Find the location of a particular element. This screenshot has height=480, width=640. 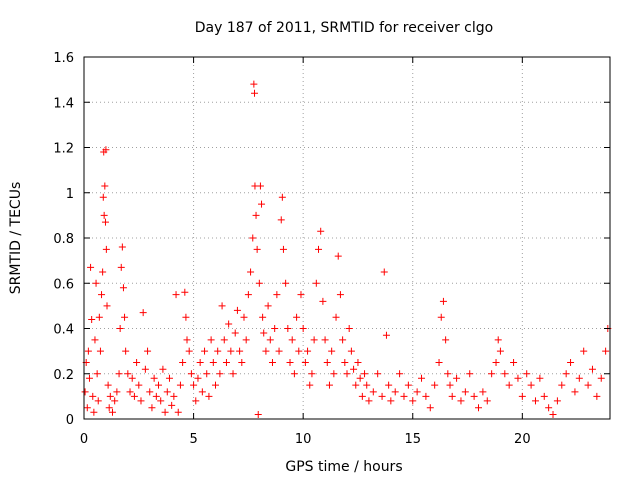

y-tick-label: 0.4 is located at coordinates (63, 330).